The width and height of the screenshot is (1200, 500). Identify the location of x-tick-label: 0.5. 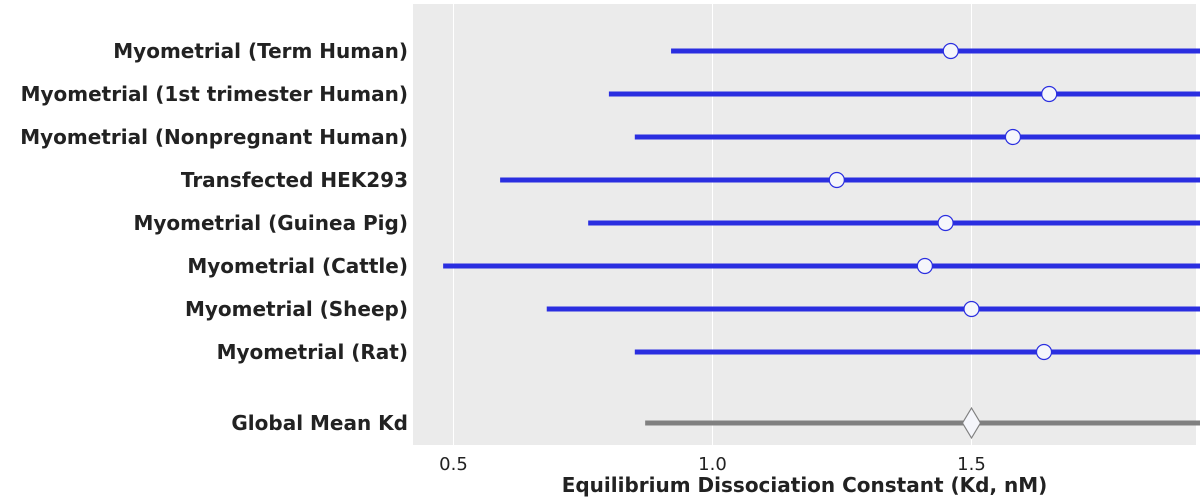
(453, 464).